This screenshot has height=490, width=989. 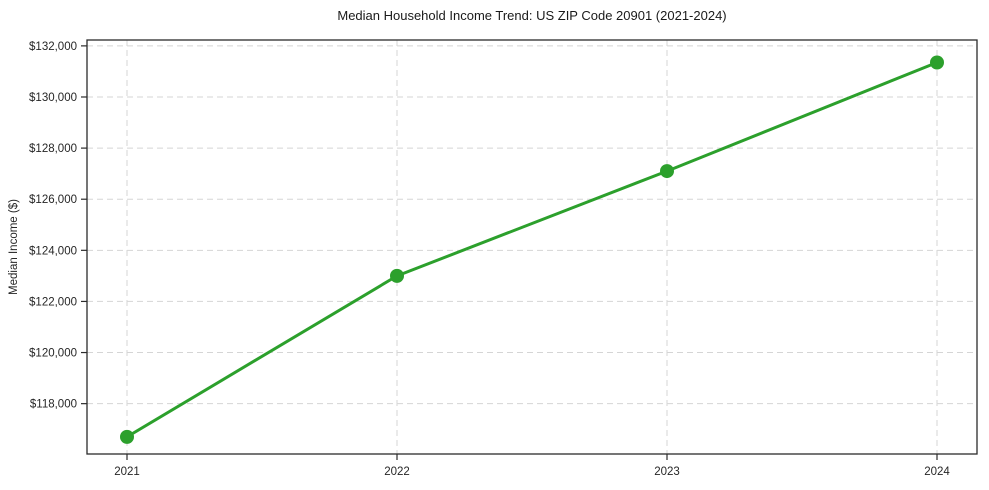 I want to click on y-tick-label: $130,000, so click(x=53, y=98).